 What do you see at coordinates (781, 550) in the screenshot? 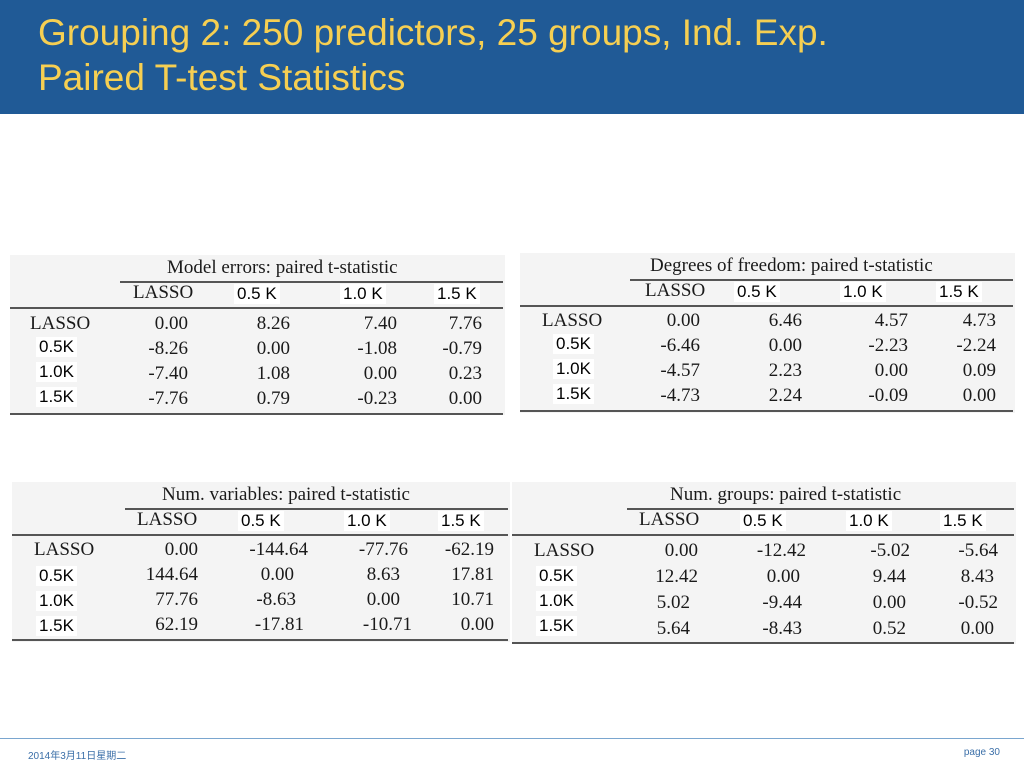
I see `table-cell: -12.42` at bounding box center [781, 550].